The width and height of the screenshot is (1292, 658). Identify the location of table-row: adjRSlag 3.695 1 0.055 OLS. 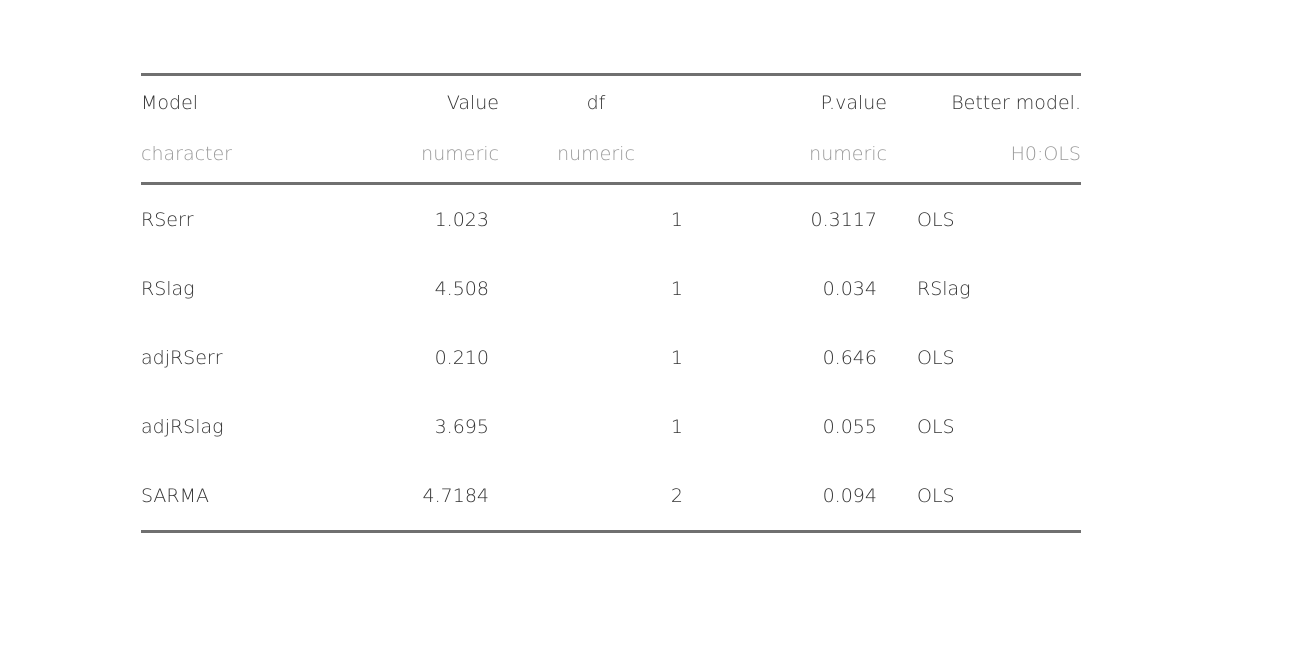
(611, 426).